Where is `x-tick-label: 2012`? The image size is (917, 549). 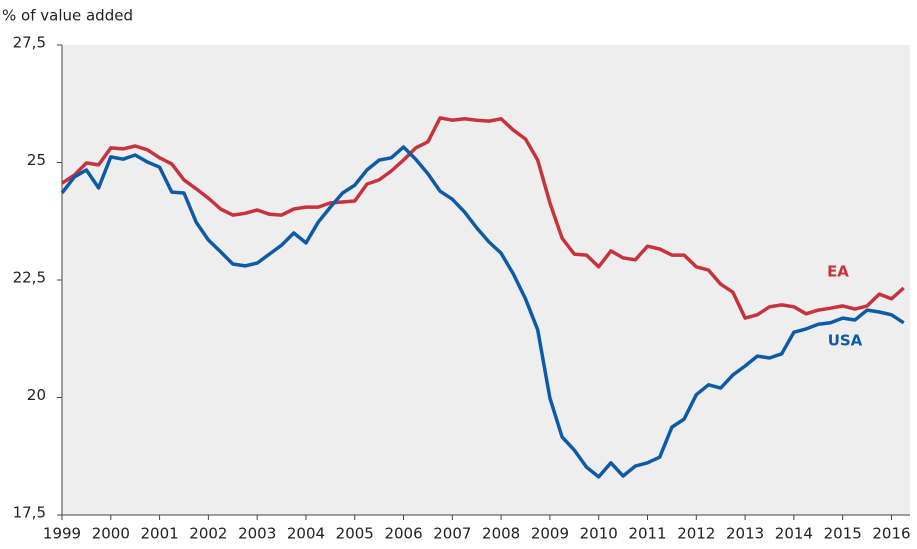
x-tick-label: 2012 is located at coordinates (696, 534).